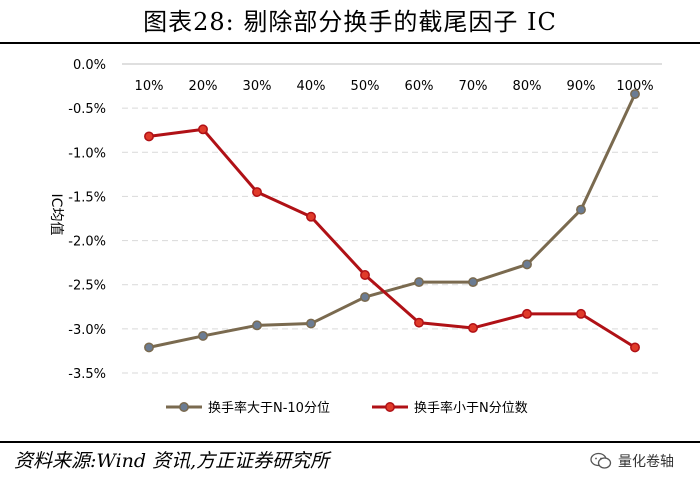 The image size is (700, 480). I want to click on y-tick-label: -0.5%, so click(87, 109).